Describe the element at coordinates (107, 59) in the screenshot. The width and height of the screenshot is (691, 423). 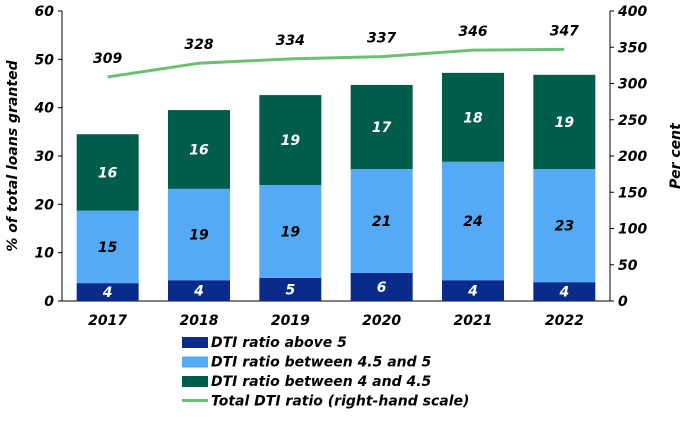
I see `line-label: 309` at that location.